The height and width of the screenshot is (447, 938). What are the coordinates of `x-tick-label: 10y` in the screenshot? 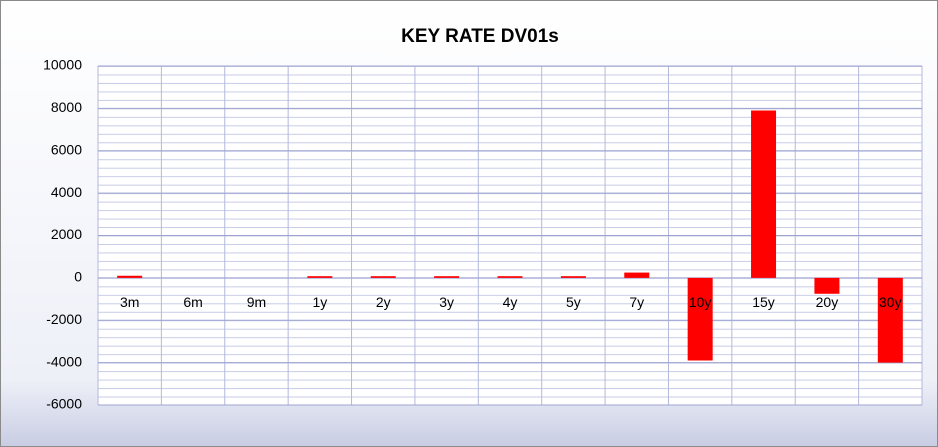 It's located at (700, 302).